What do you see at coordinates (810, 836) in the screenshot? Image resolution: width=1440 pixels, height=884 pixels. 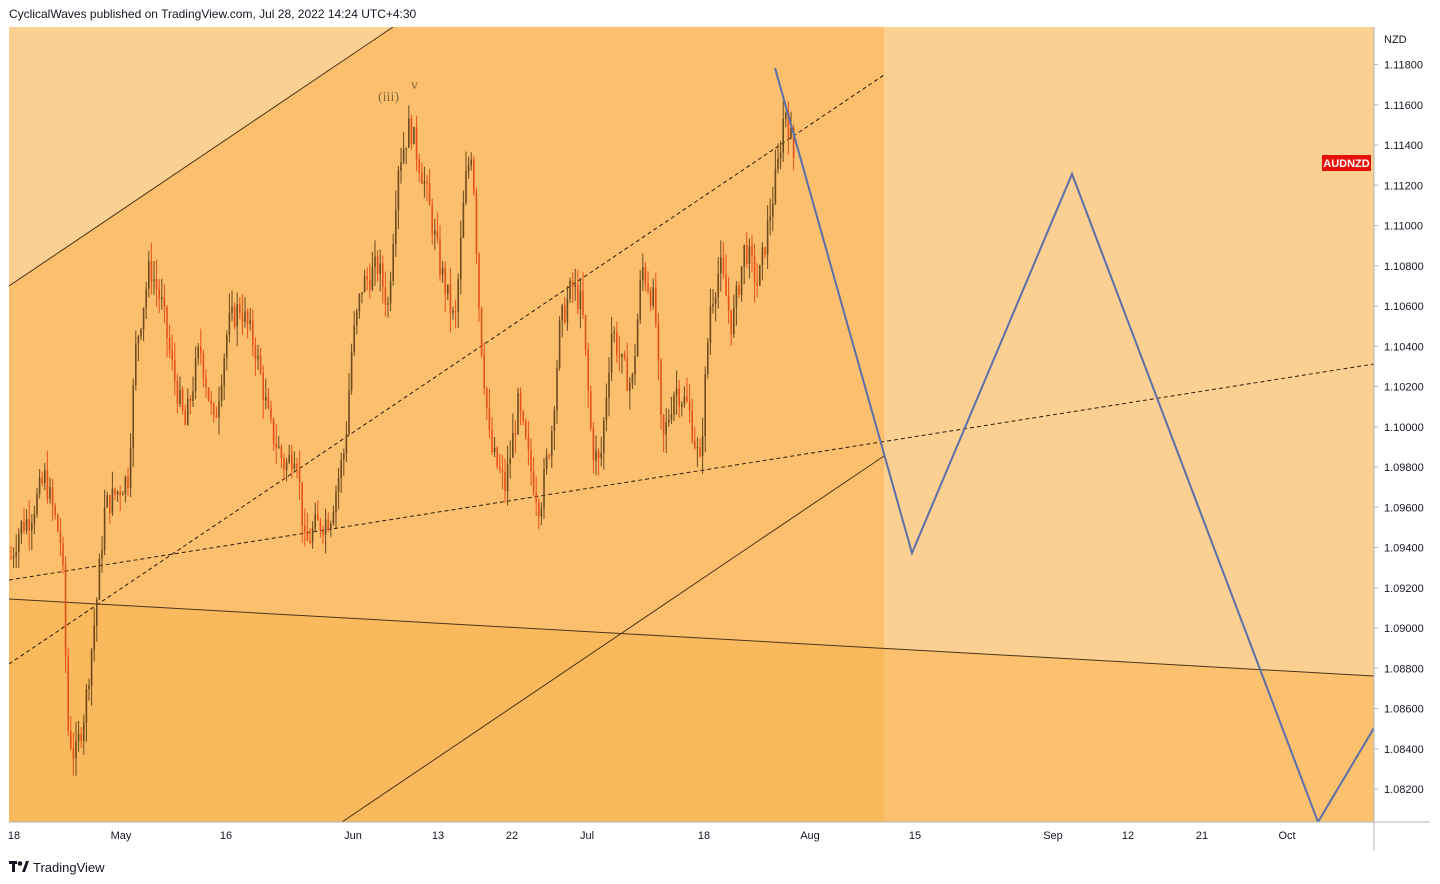 I see `time-tick-label: Aug` at bounding box center [810, 836].